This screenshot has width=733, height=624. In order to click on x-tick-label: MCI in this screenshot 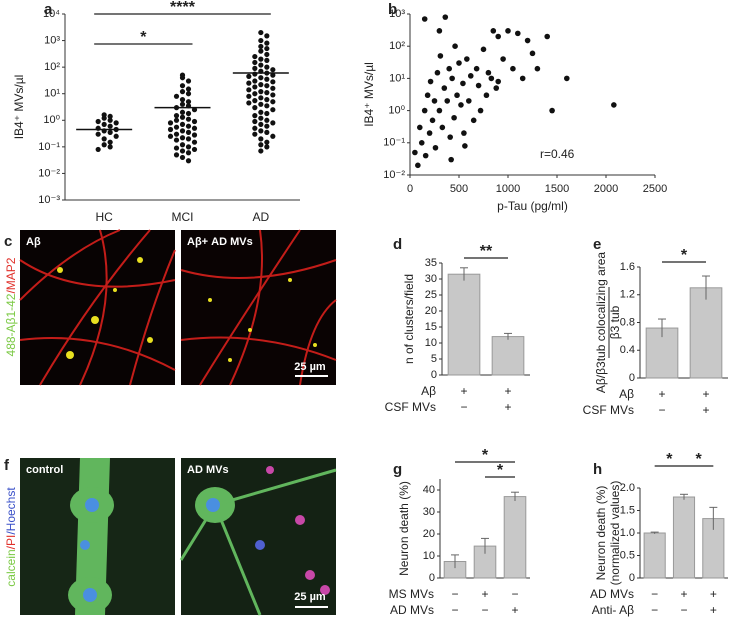, I will do `click(183, 217)`.